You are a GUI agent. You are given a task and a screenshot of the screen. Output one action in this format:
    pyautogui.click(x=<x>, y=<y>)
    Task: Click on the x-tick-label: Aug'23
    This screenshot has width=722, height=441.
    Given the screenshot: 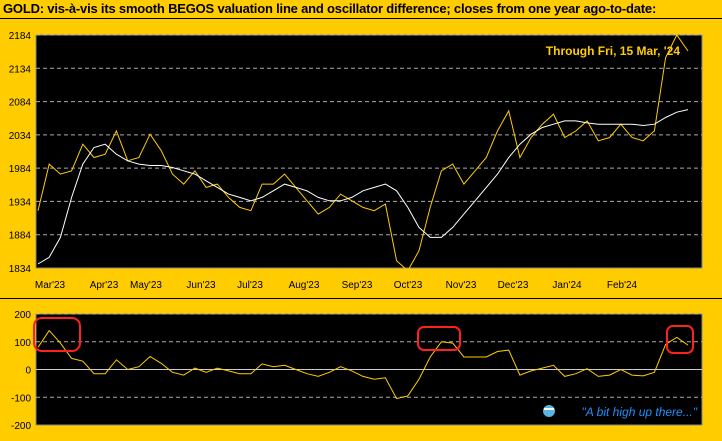 What is the action you would take?
    pyautogui.click(x=304, y=285)
    